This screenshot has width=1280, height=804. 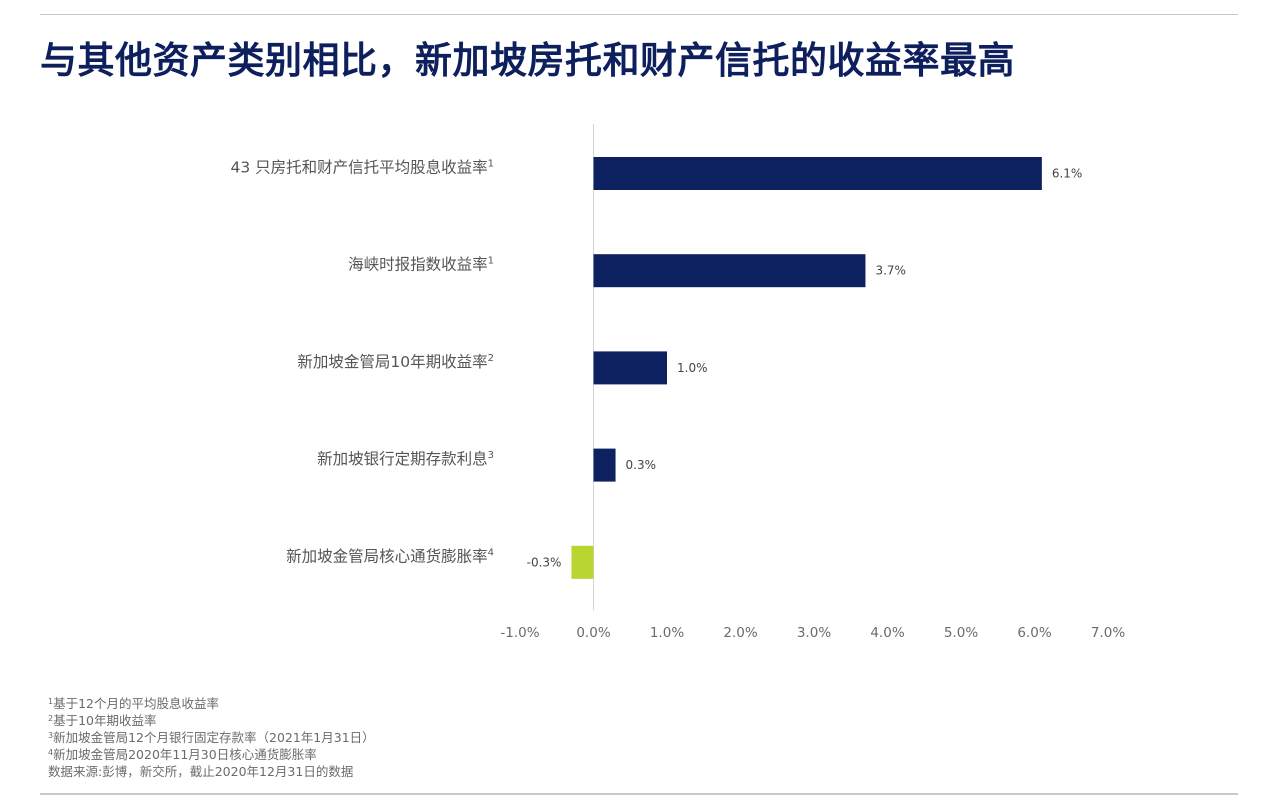 I want to click on footnote-4: 4新加坡金管局2020年11月30日核心通货膨胀率, so click(x=182, y=754).